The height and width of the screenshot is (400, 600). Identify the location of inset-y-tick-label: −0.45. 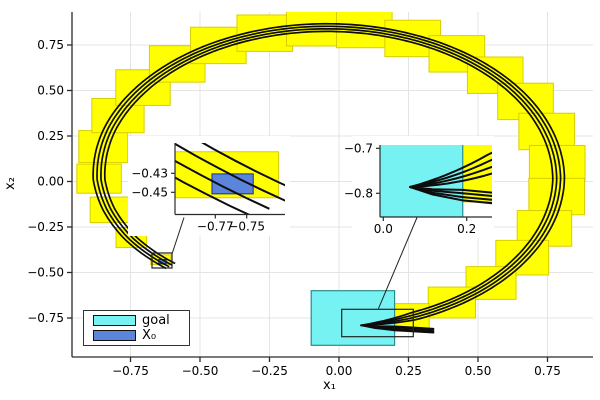
(149, 192).